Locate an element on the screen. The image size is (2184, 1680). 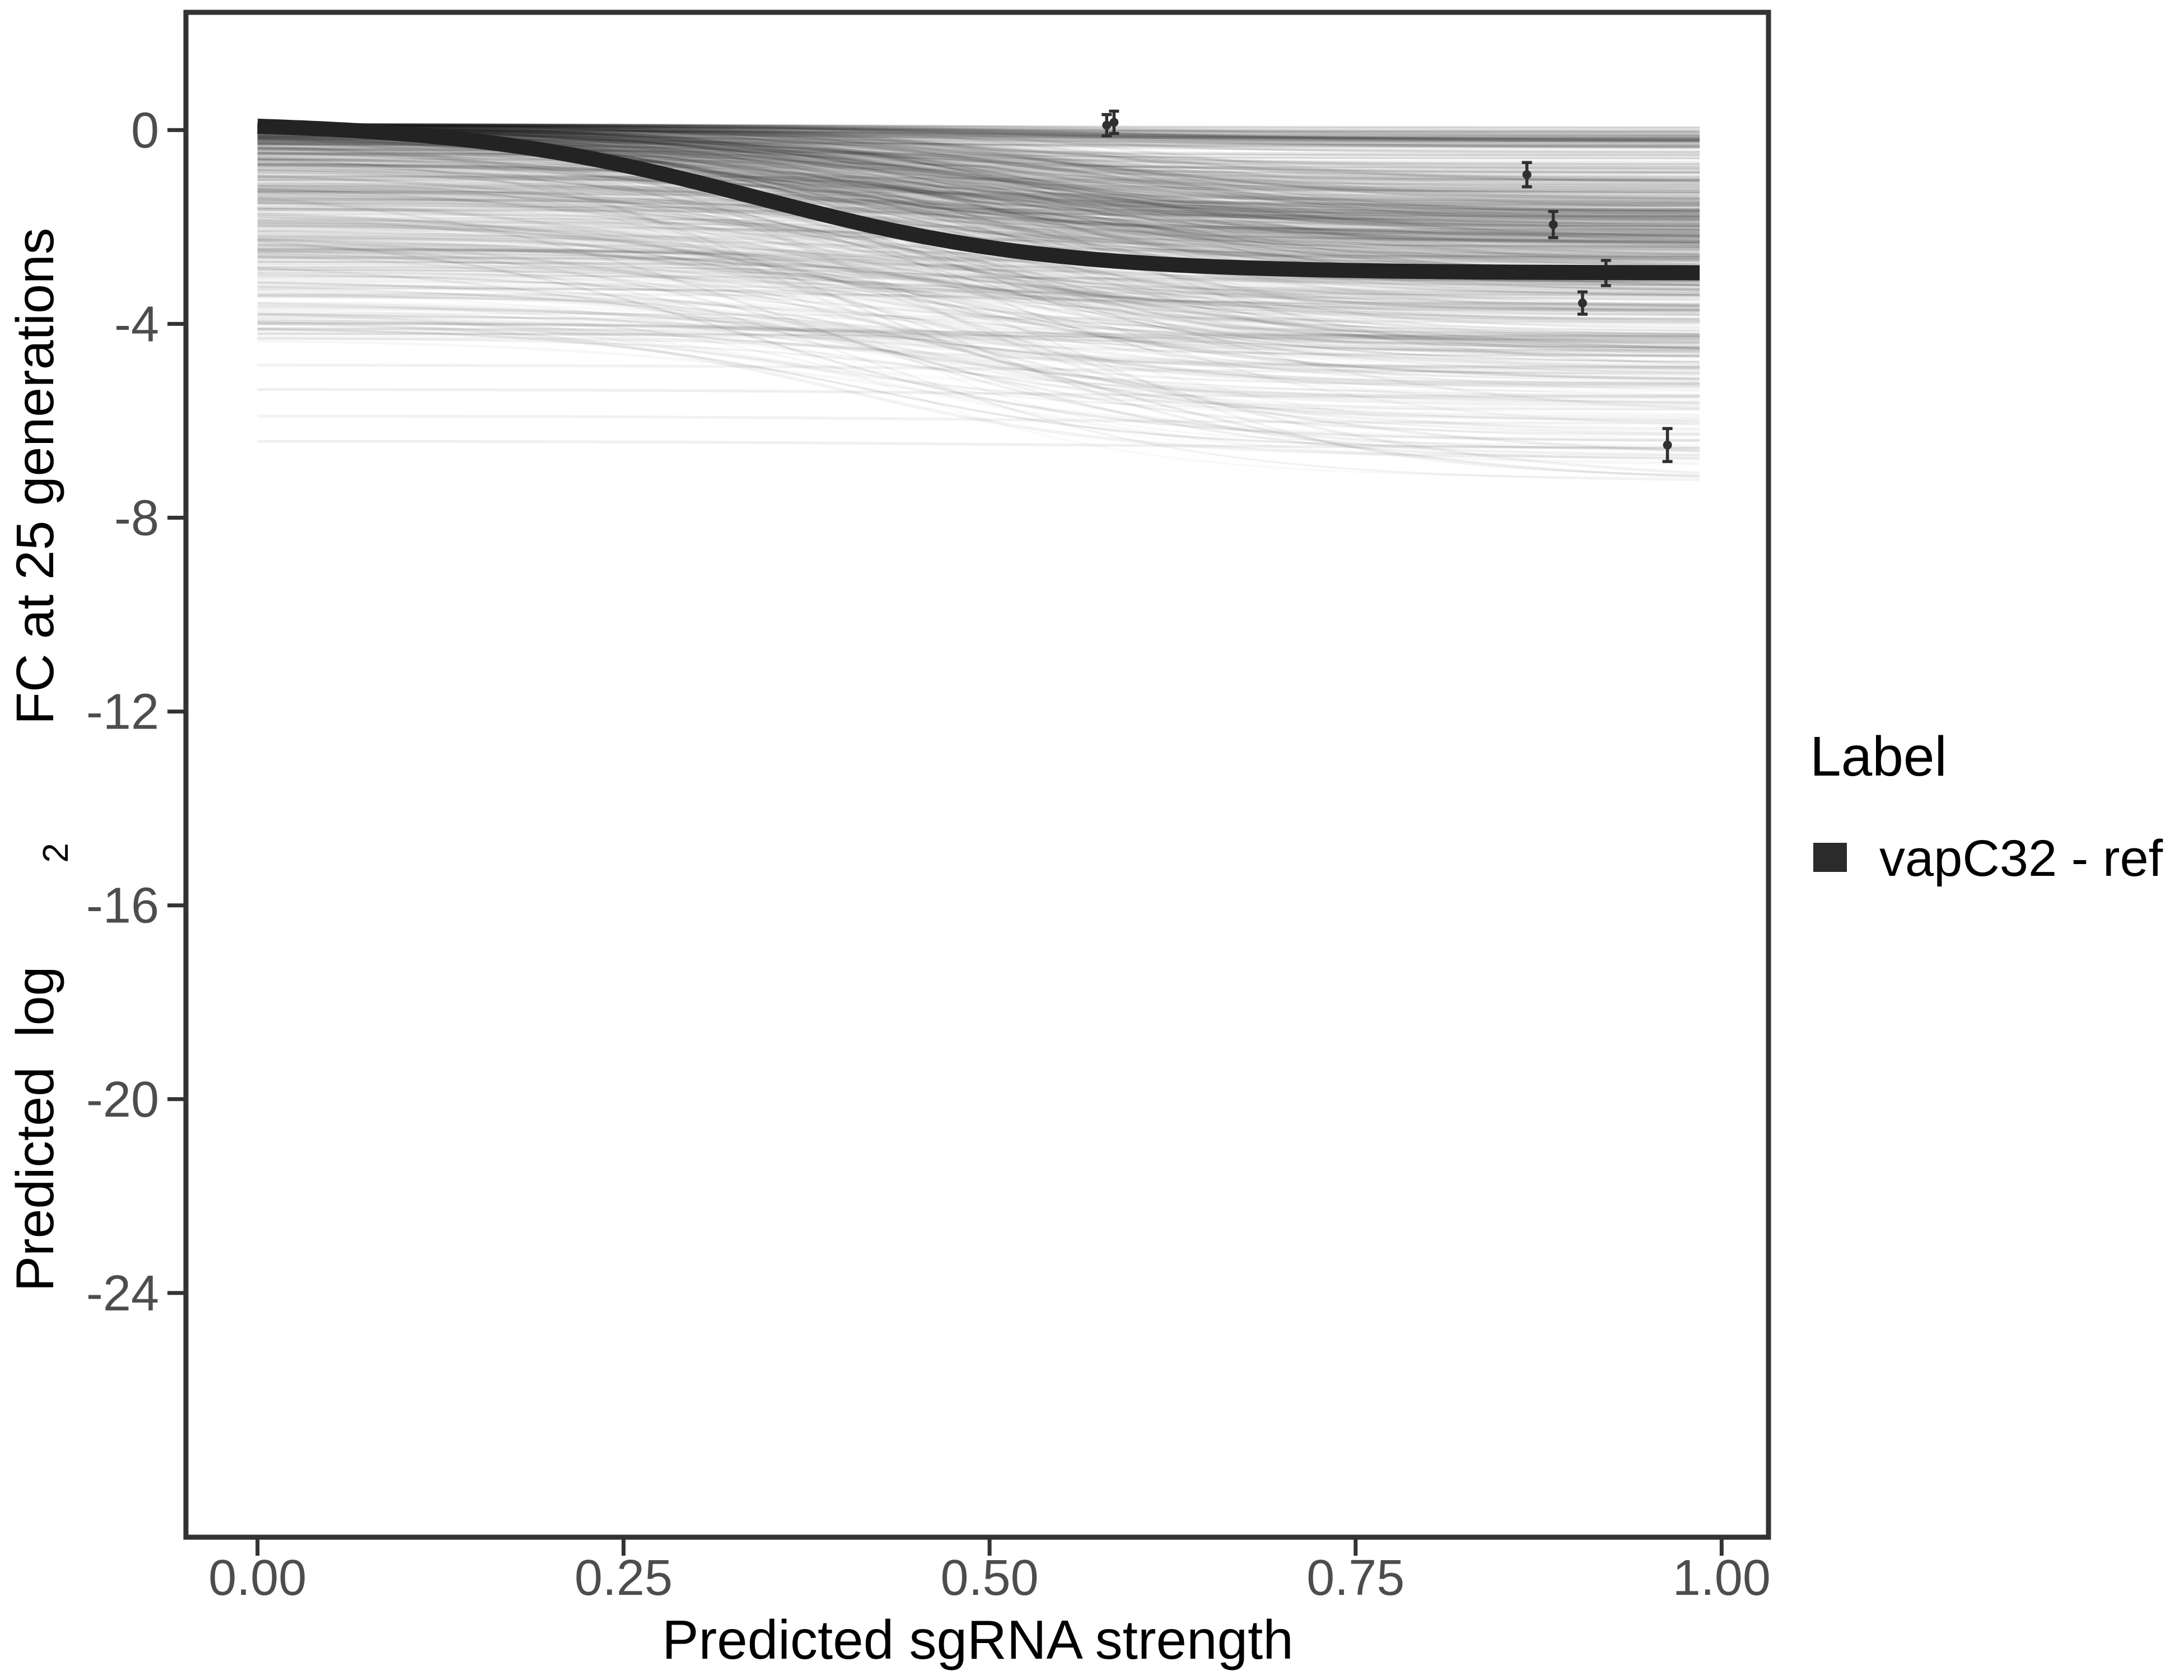
y-axis-title-suffix: FC at 25 generations is located at coordinates (36, 484).